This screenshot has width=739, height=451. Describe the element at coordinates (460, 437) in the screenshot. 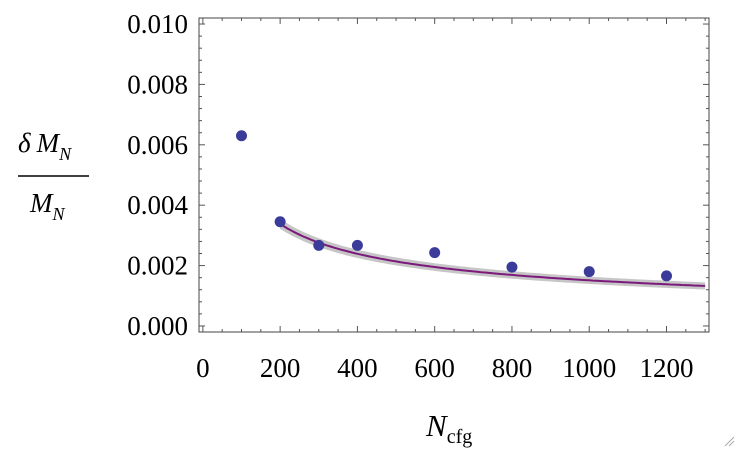

I see `x-label-sub: cfg` at that location.